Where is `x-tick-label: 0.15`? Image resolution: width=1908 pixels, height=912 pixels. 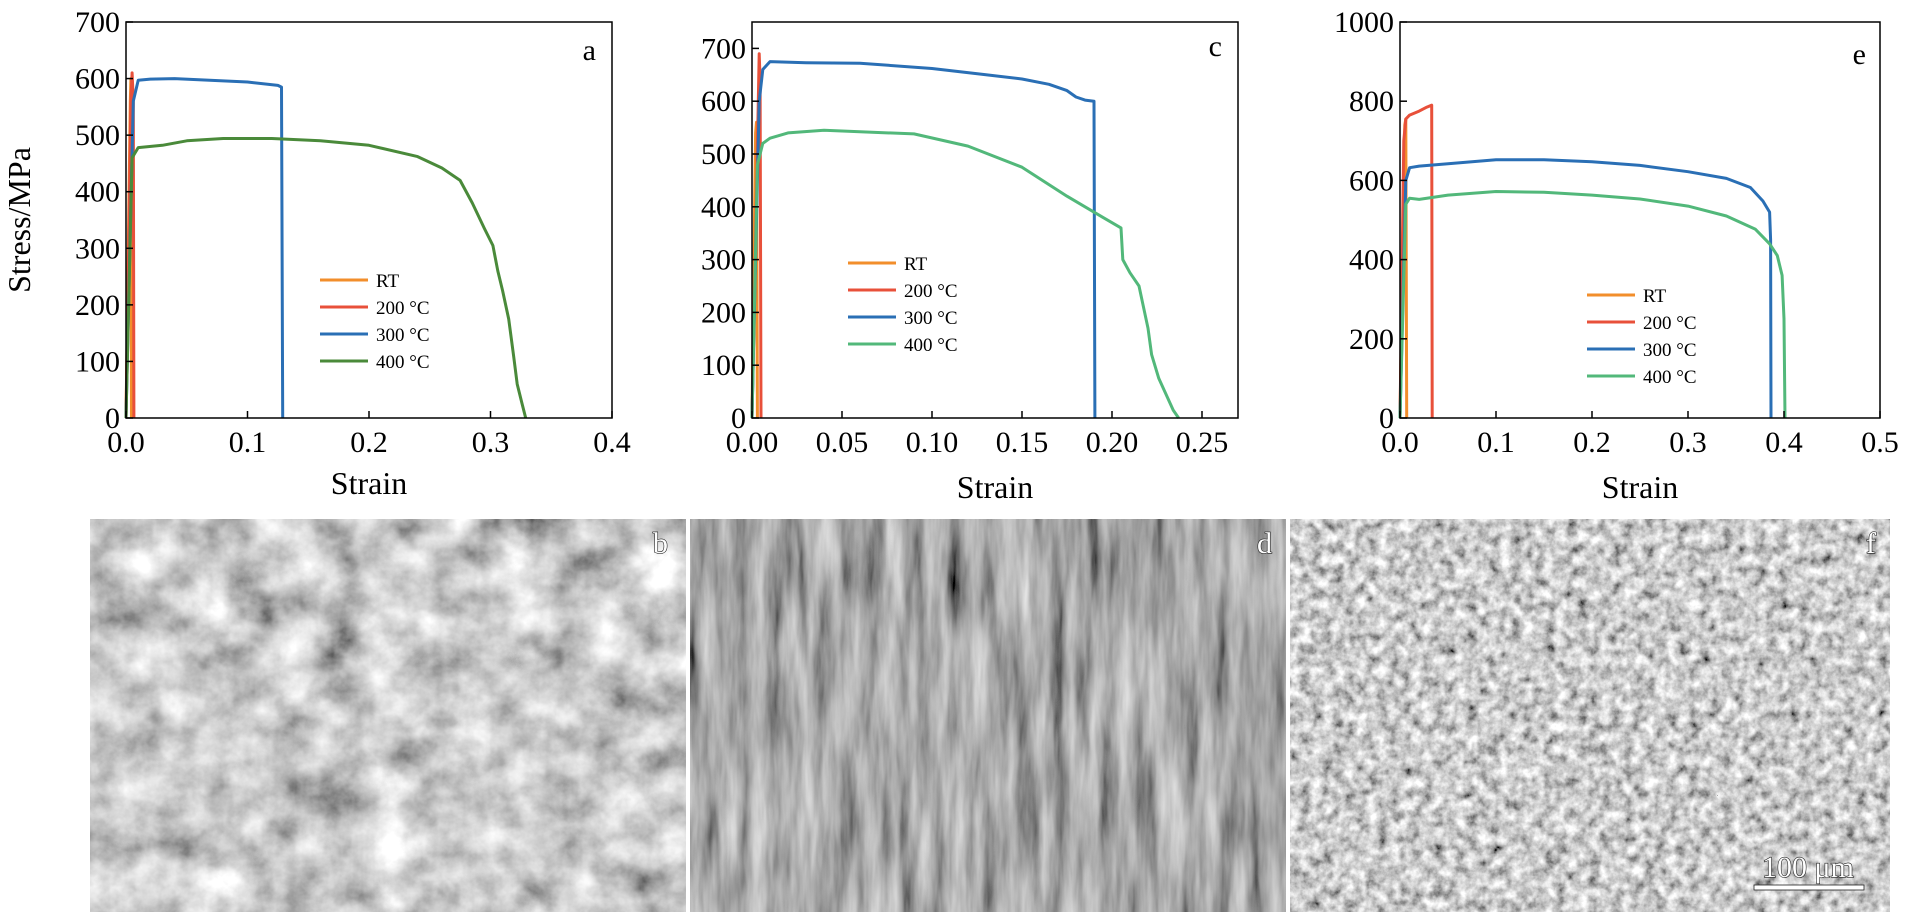 x-tick-label: 0.15 is located at coordinates (1022, 442).